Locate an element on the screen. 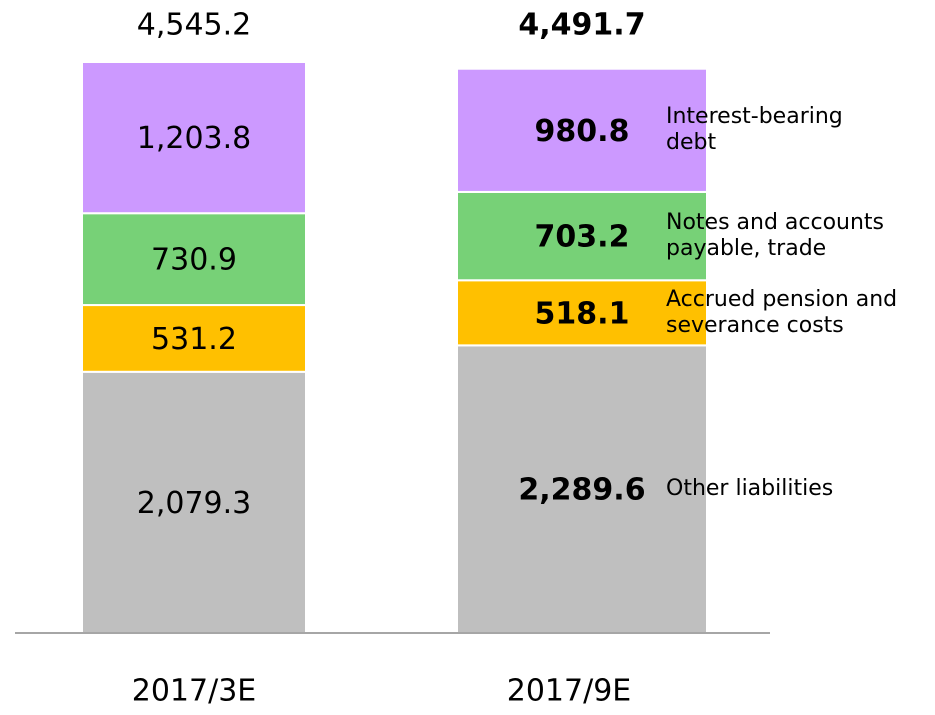  legend-label: Accrued pension and severance costs is located at coordinates (782, 312).